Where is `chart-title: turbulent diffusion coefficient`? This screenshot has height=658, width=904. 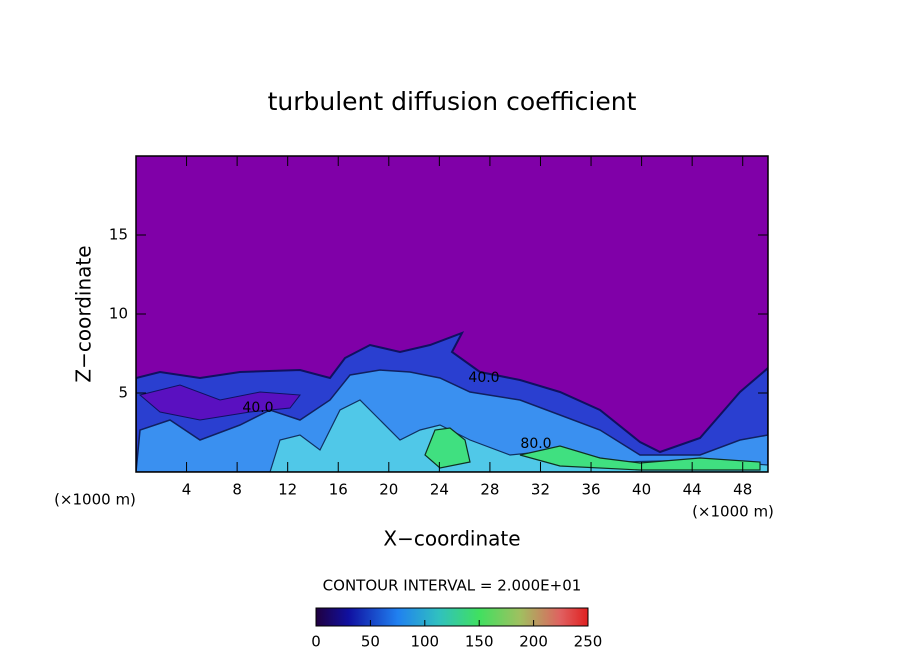 chart-title: turbulent diffusion coefficient is located at coordinates (452, 101).